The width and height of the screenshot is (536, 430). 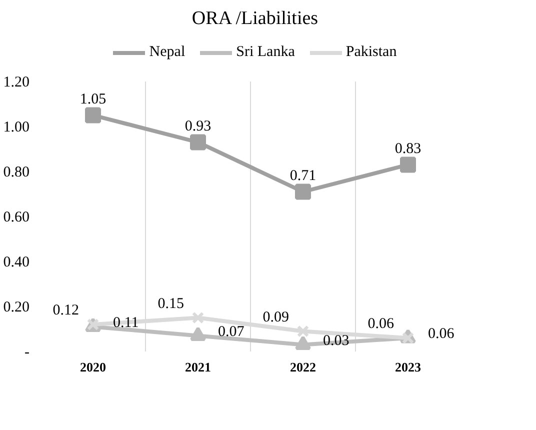 I want to click on x-tick-label: 2023, so click(x=408, y=366).